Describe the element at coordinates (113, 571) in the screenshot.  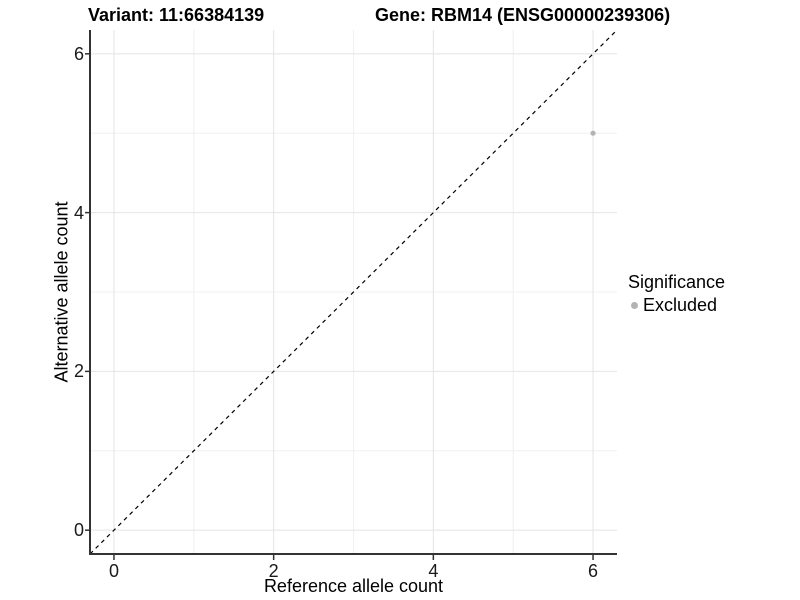
I see `x-tick-label: 0` at that location.